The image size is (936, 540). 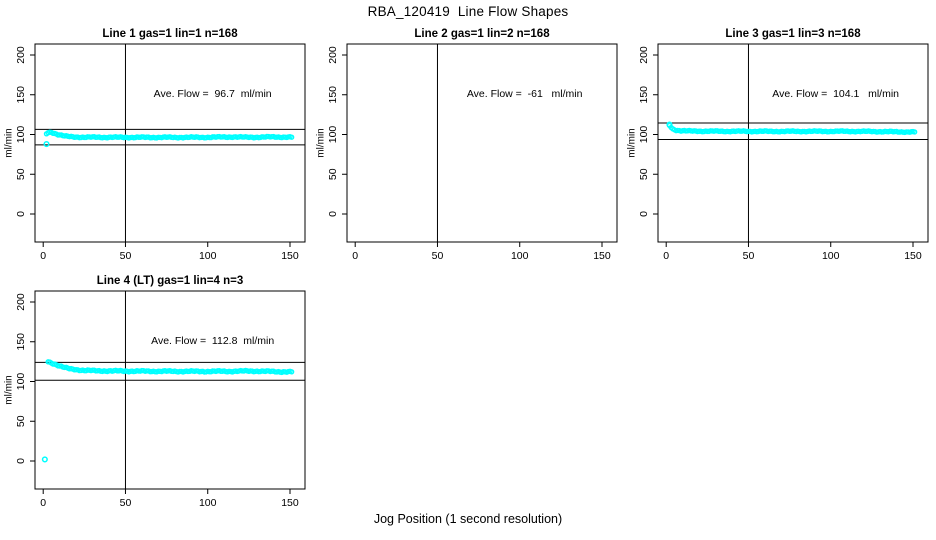 I want to click on xaxis-label: Jog Position (1 second resolution), so click(x=468, y=519).